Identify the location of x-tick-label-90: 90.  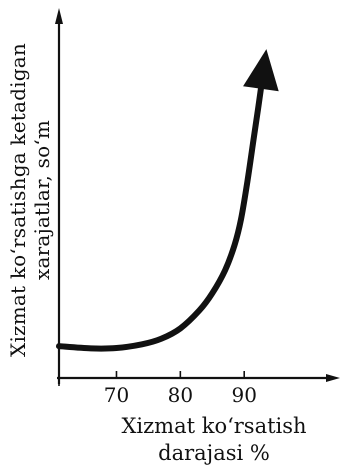
(243, 395).